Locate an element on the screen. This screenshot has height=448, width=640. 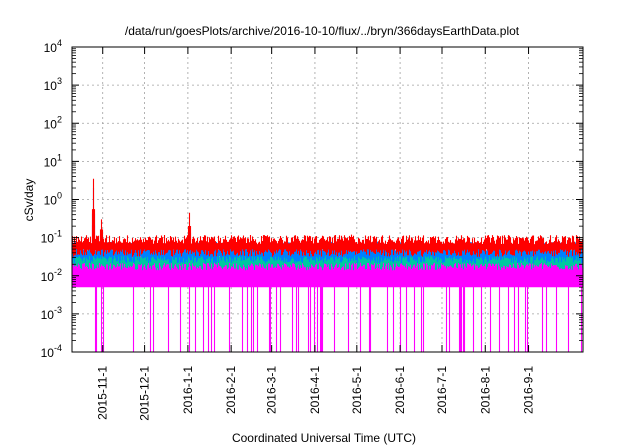
x-tick-label: 2016-6-1 is located at coordinates (400, 390).